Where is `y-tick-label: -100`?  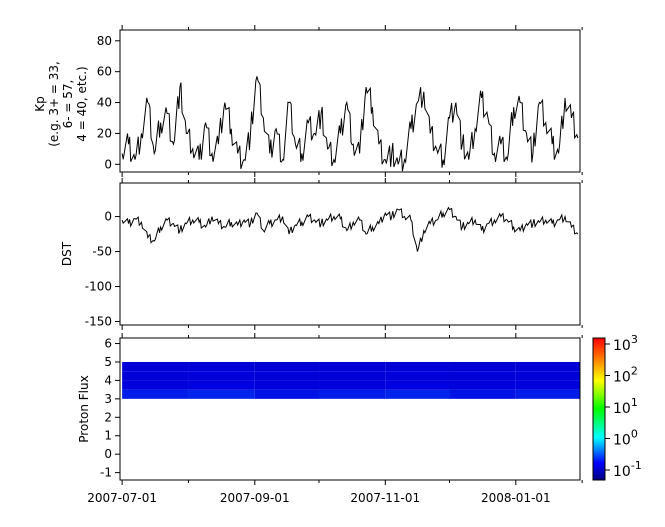
y-tick-label: -100 is located at coordinates (98, 287).